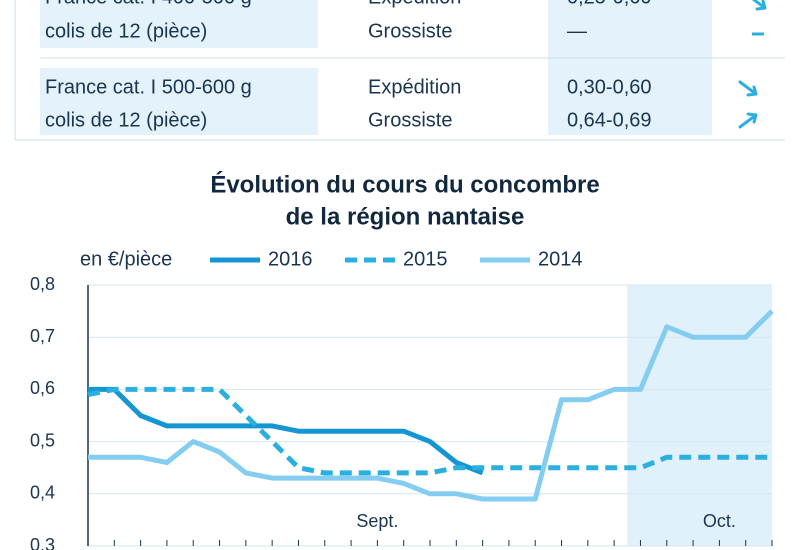 This screenshot has height=550, width=800. What do you see at coordinates (290, 259) in the screenshot?
I see `legend-label: 2016` at bounding box center [290, 259].